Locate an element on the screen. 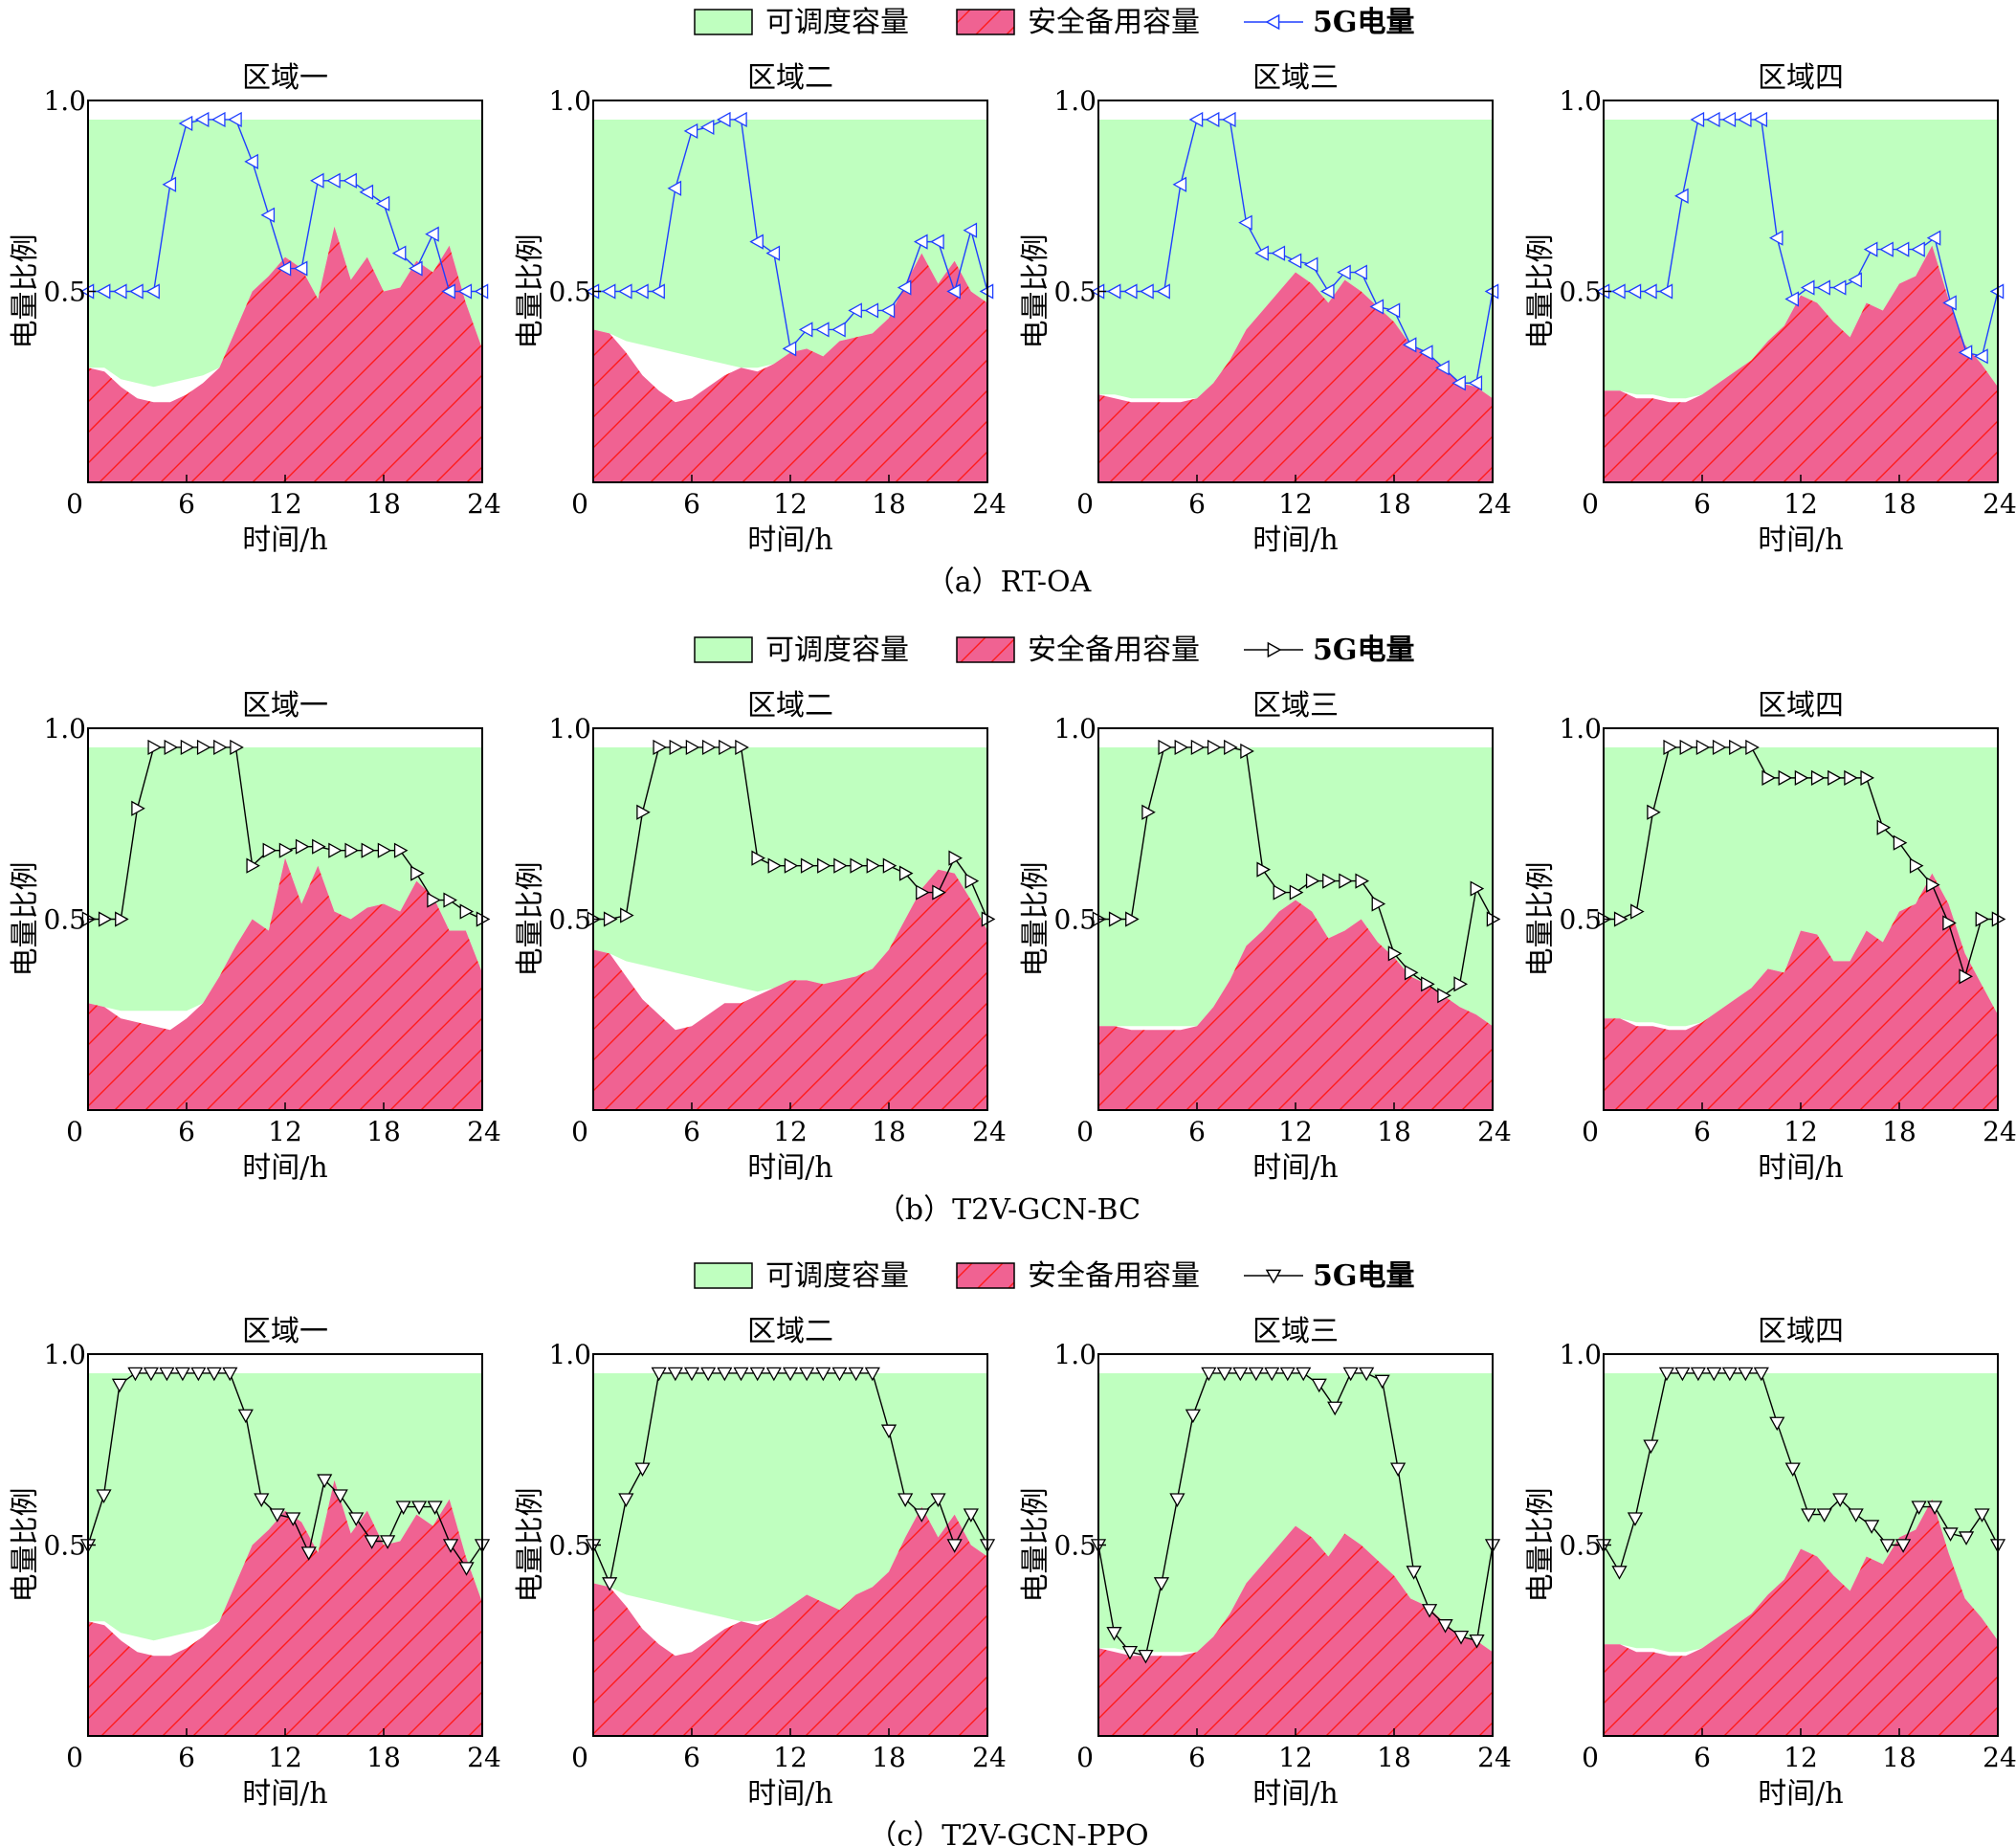 This screenshot has width=2016, height=1846. x-tick-label: 6 is located at coordinates (186, 1757).